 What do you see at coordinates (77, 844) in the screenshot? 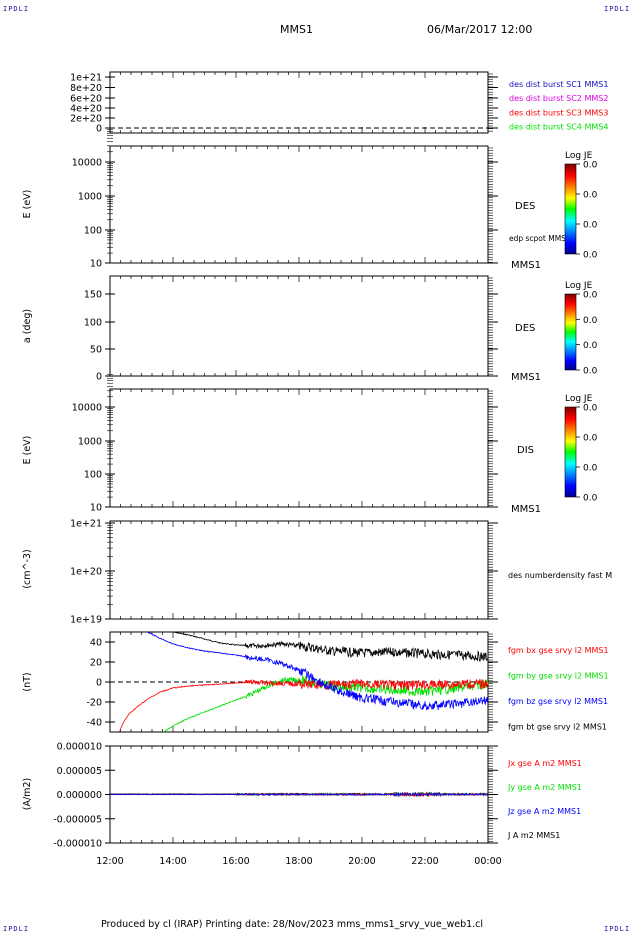
I see `y-tick-label: -0.000010` at bounding box center [77, 844].